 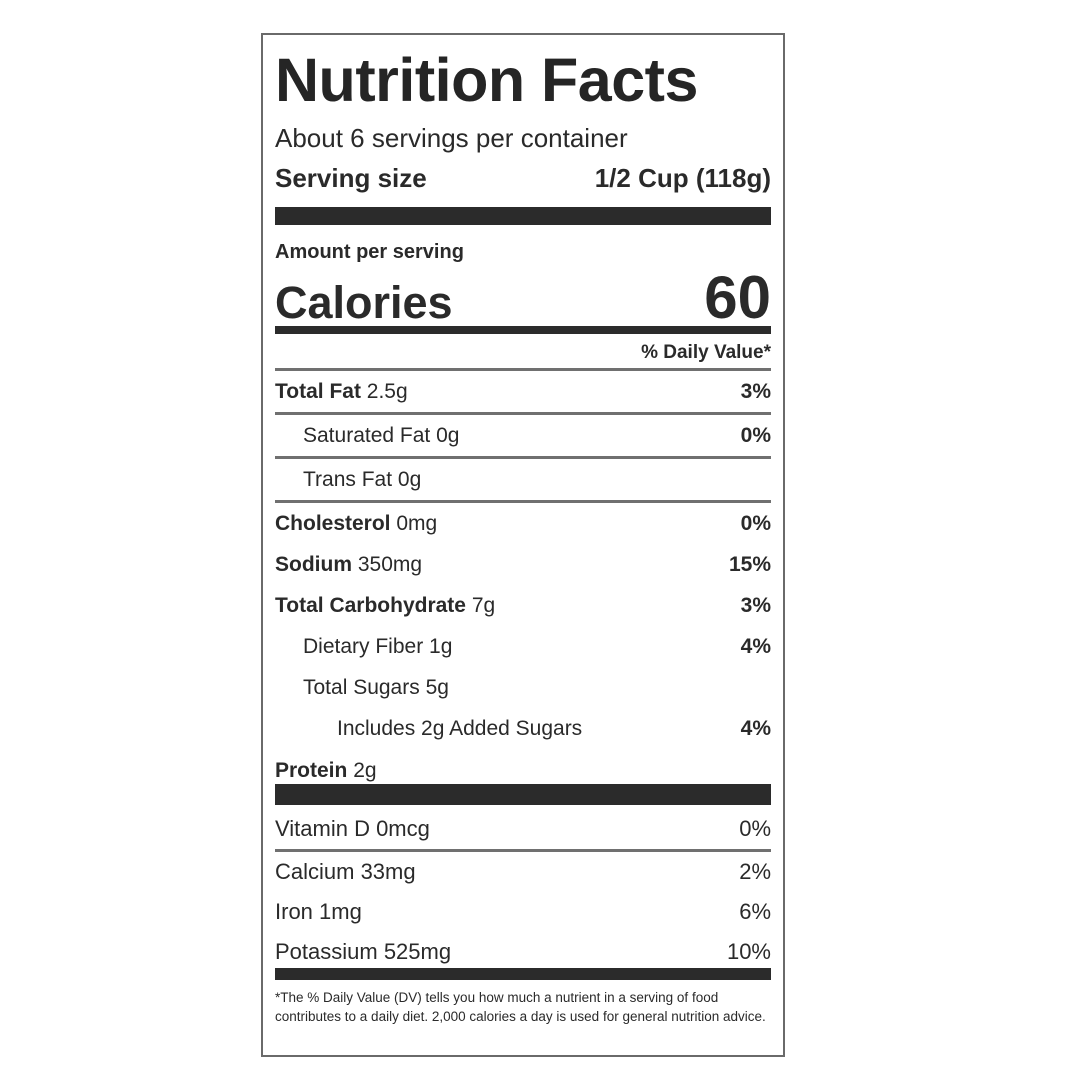 I want to click on nutrient-amount: 0mg, so click(x=417, y=523).